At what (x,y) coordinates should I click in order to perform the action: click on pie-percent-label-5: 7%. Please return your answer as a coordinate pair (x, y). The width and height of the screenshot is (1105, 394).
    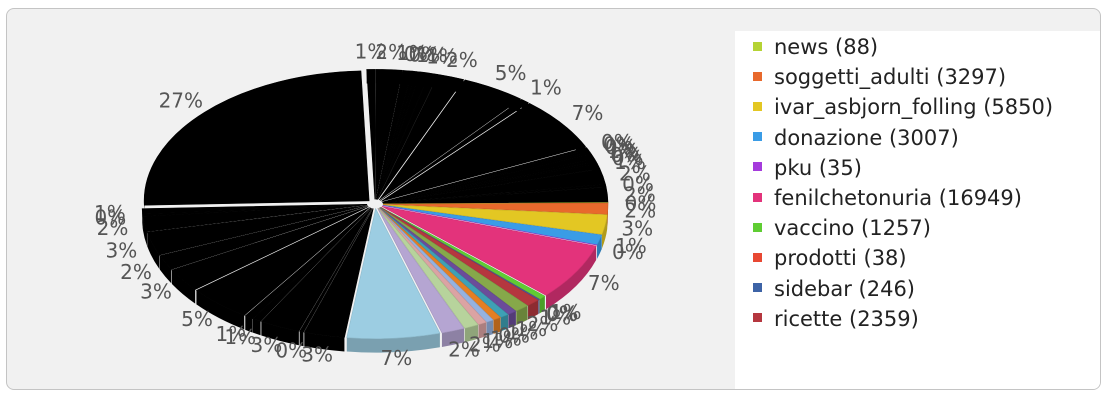
    Looking at the image, I should click on (604, 283).